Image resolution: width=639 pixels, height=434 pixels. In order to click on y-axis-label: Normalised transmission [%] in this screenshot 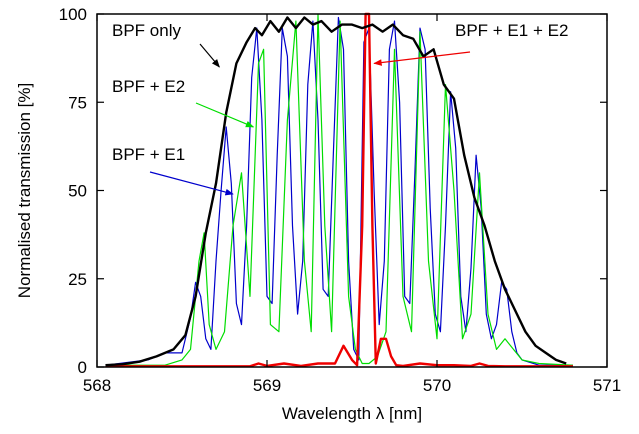, I will do `click(24, 190)`.